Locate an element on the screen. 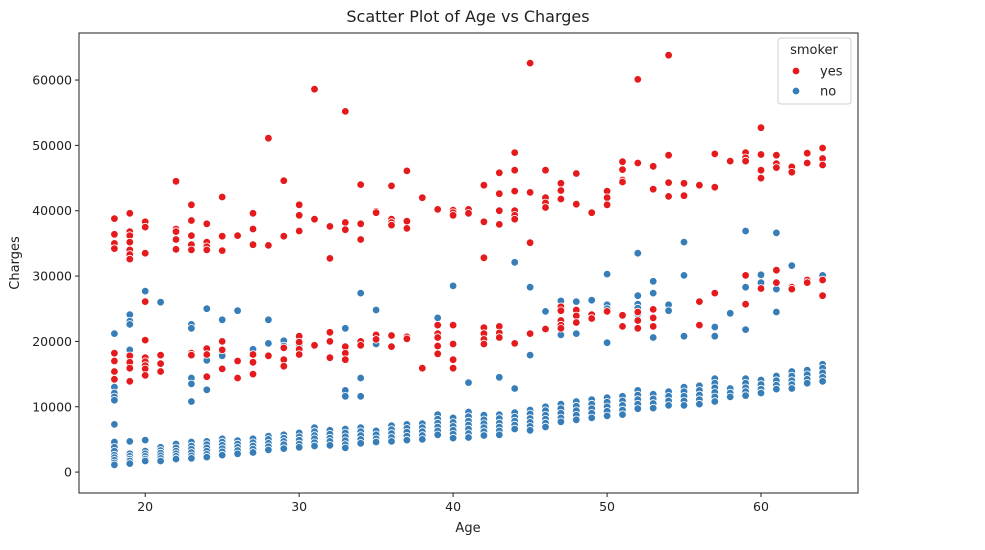 The width and height of the screenshot is (985, 550). legend-title: smoker is located at coordinates (814, 50).